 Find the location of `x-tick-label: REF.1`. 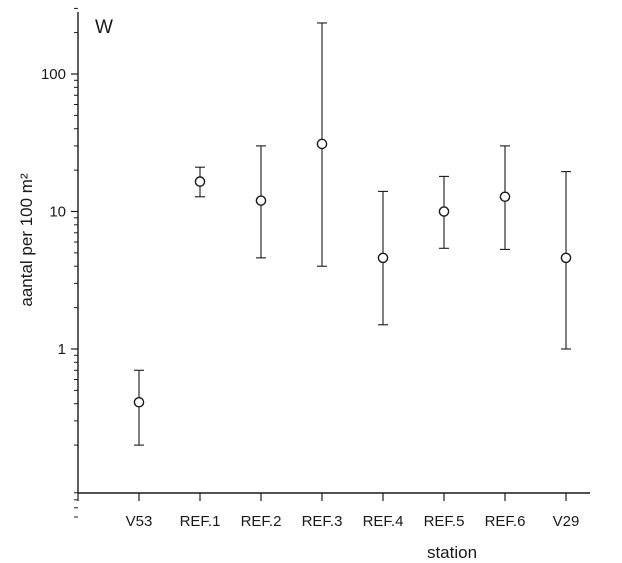

x-tick-label: REF.1 is located at coordinates (200, 521).